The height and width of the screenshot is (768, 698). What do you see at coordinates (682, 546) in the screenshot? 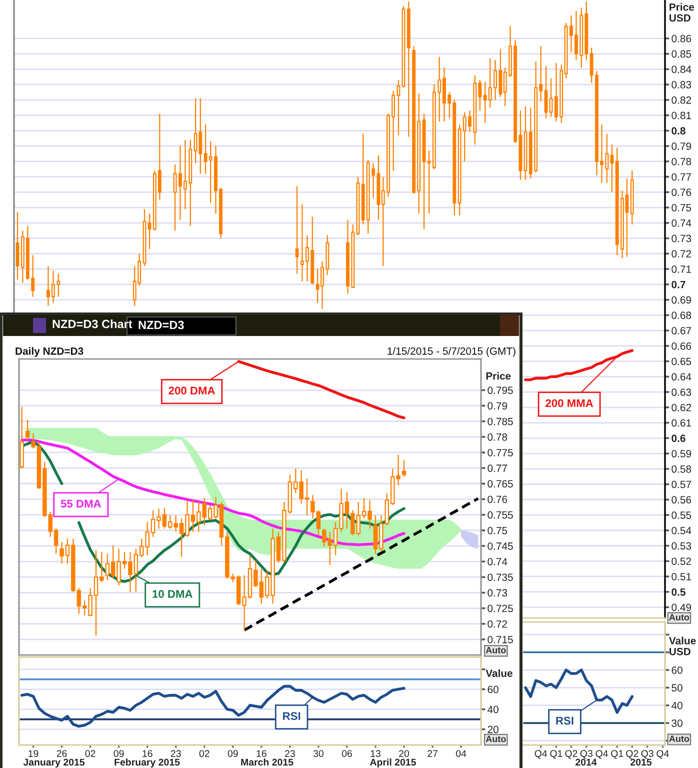
I see `y-tick-label: 0.53` at bounding box center [682, 546].